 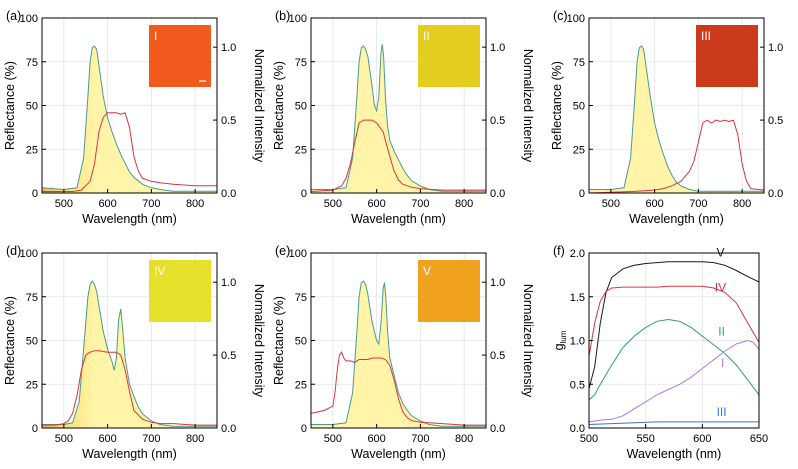 What do you see at coordinates (559, 251) in the screenshot?
I see `panel-label: (f)` at bounding box center [559, 251].